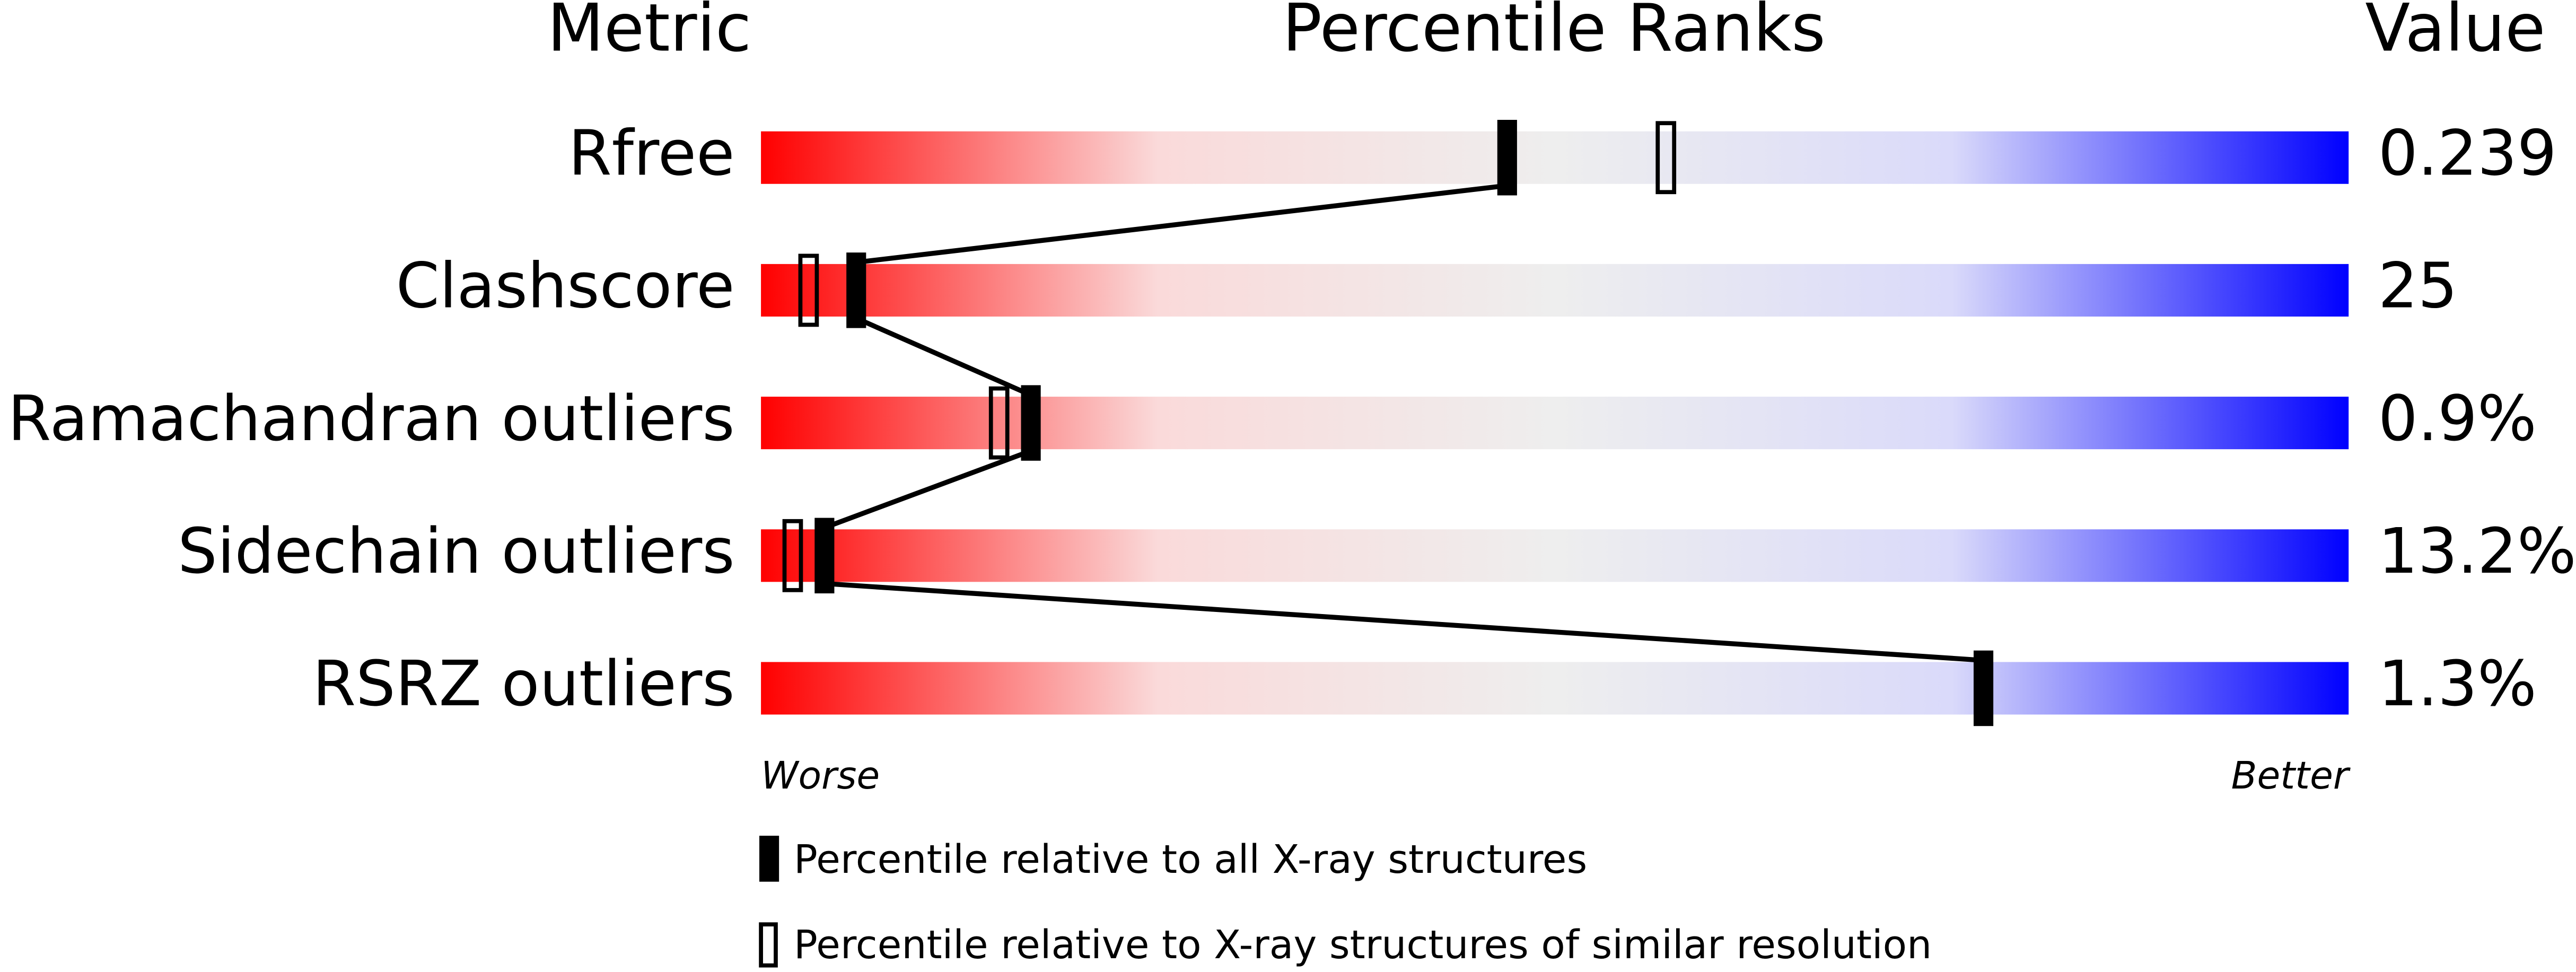  I want to click on header-value: Value, so click(2455, 33).